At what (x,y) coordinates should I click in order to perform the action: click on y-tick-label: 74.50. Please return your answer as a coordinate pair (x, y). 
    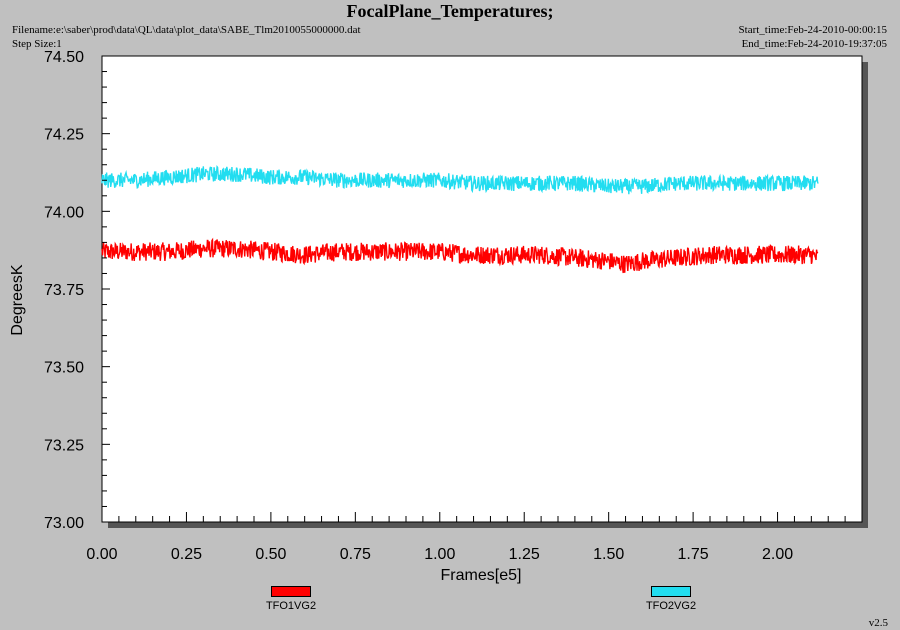
    Looking at the image, I should click on (64, 57).